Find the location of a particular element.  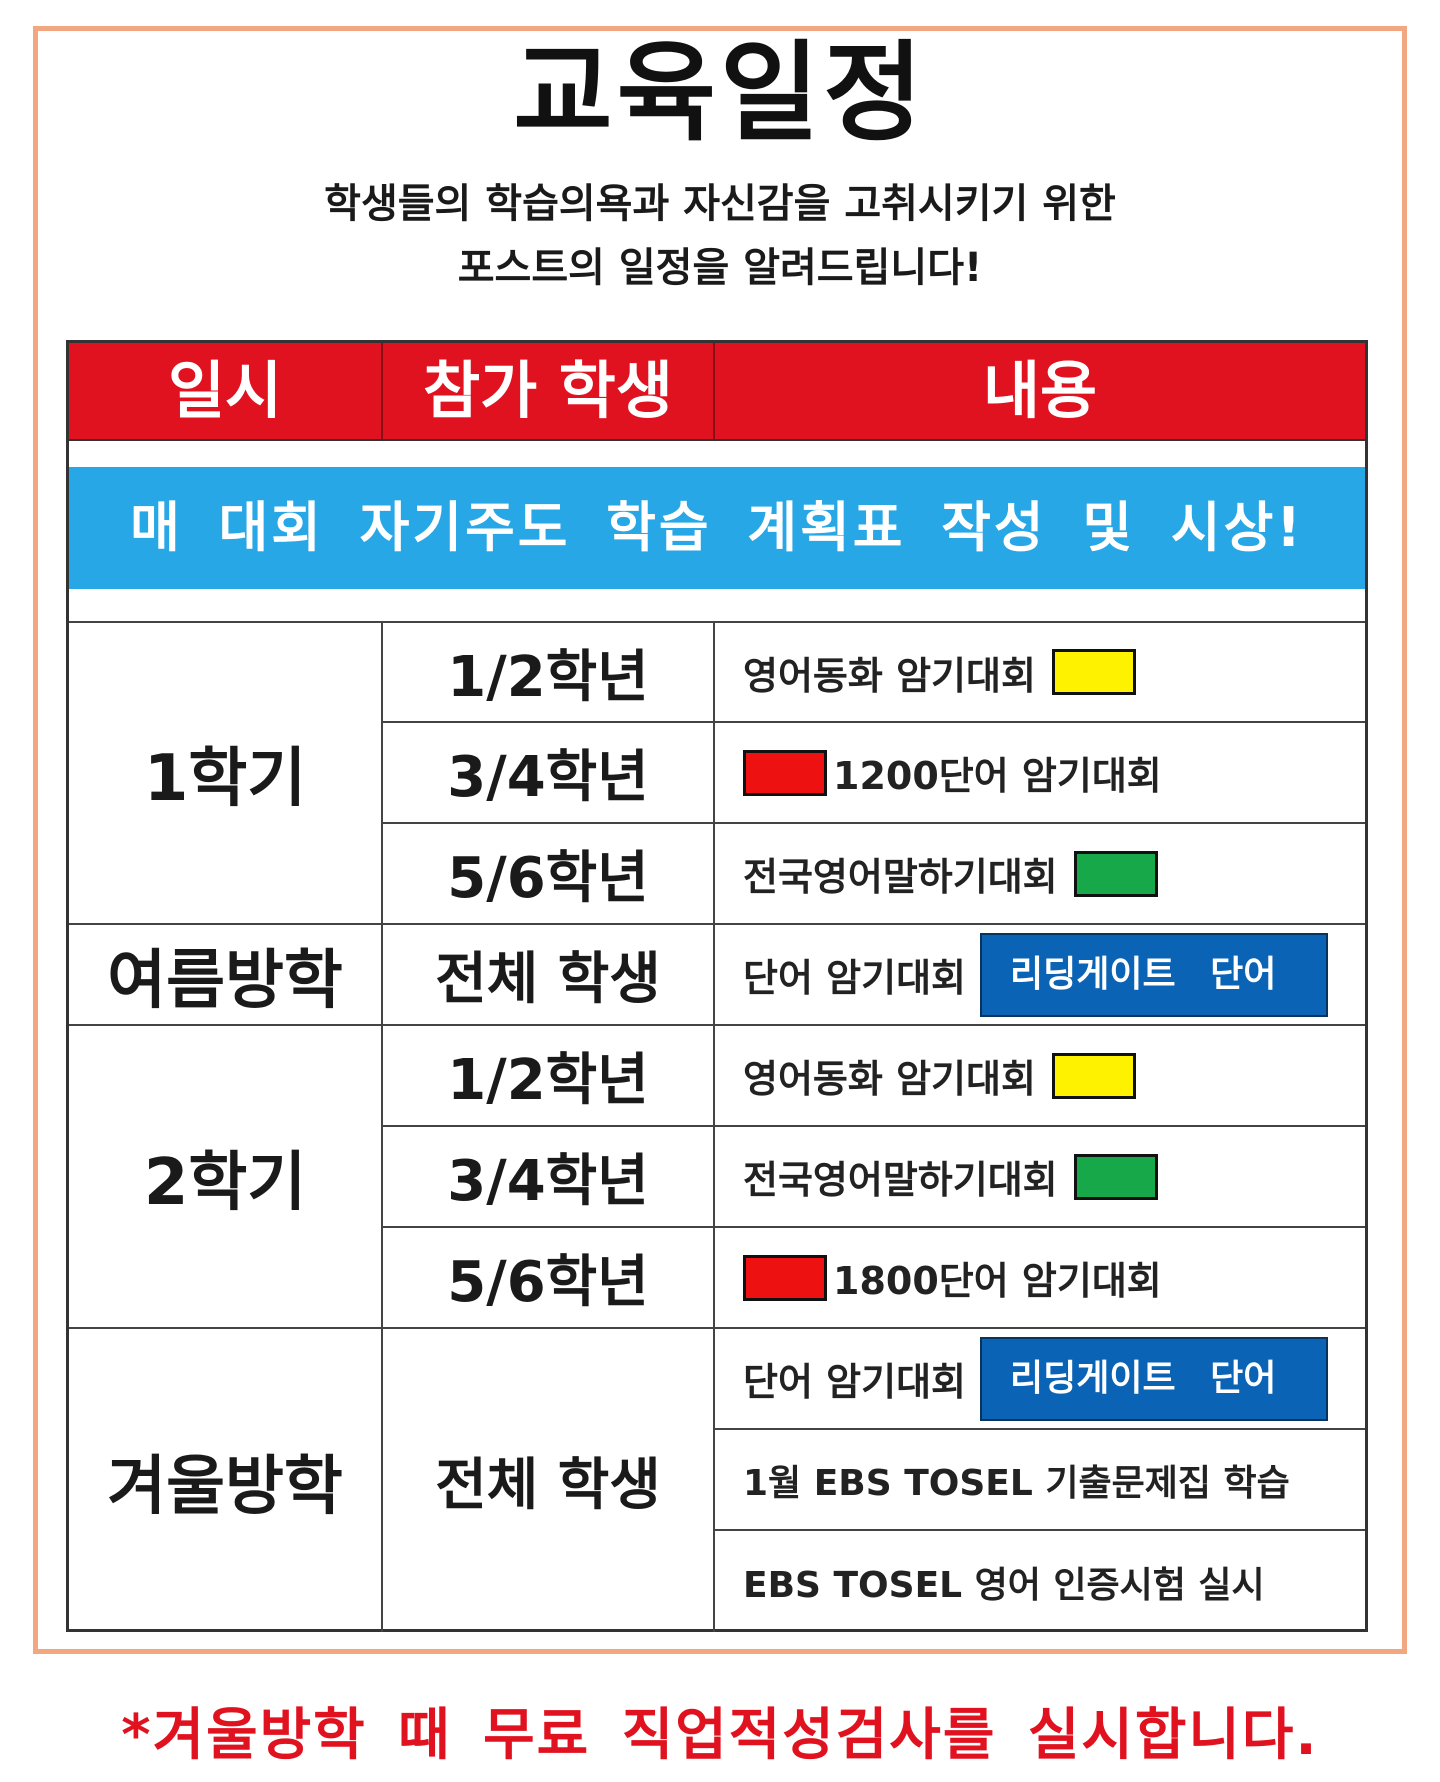

header-content: 내용 is located at coordinates (1040, 390).